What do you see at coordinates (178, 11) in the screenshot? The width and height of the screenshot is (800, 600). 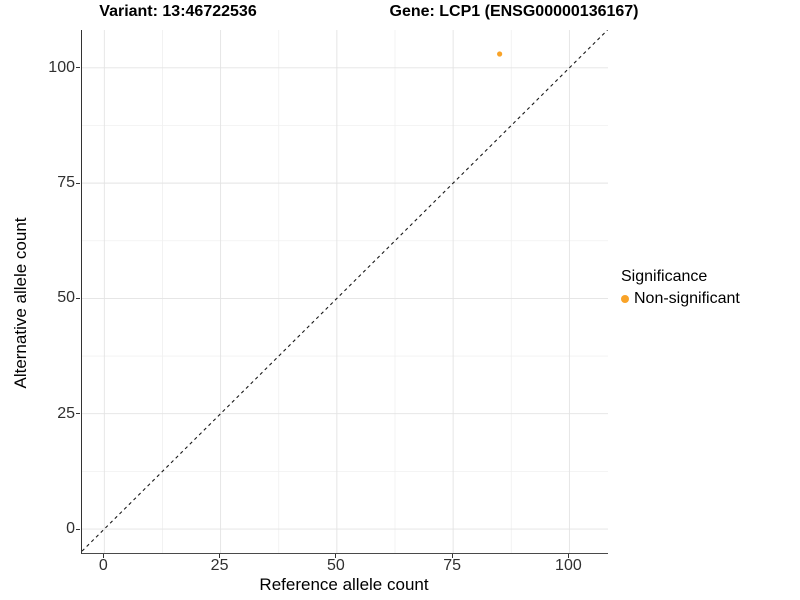 I see `plot-title-variant: Variant: 13:46722536` at bounding box center [178, 11].